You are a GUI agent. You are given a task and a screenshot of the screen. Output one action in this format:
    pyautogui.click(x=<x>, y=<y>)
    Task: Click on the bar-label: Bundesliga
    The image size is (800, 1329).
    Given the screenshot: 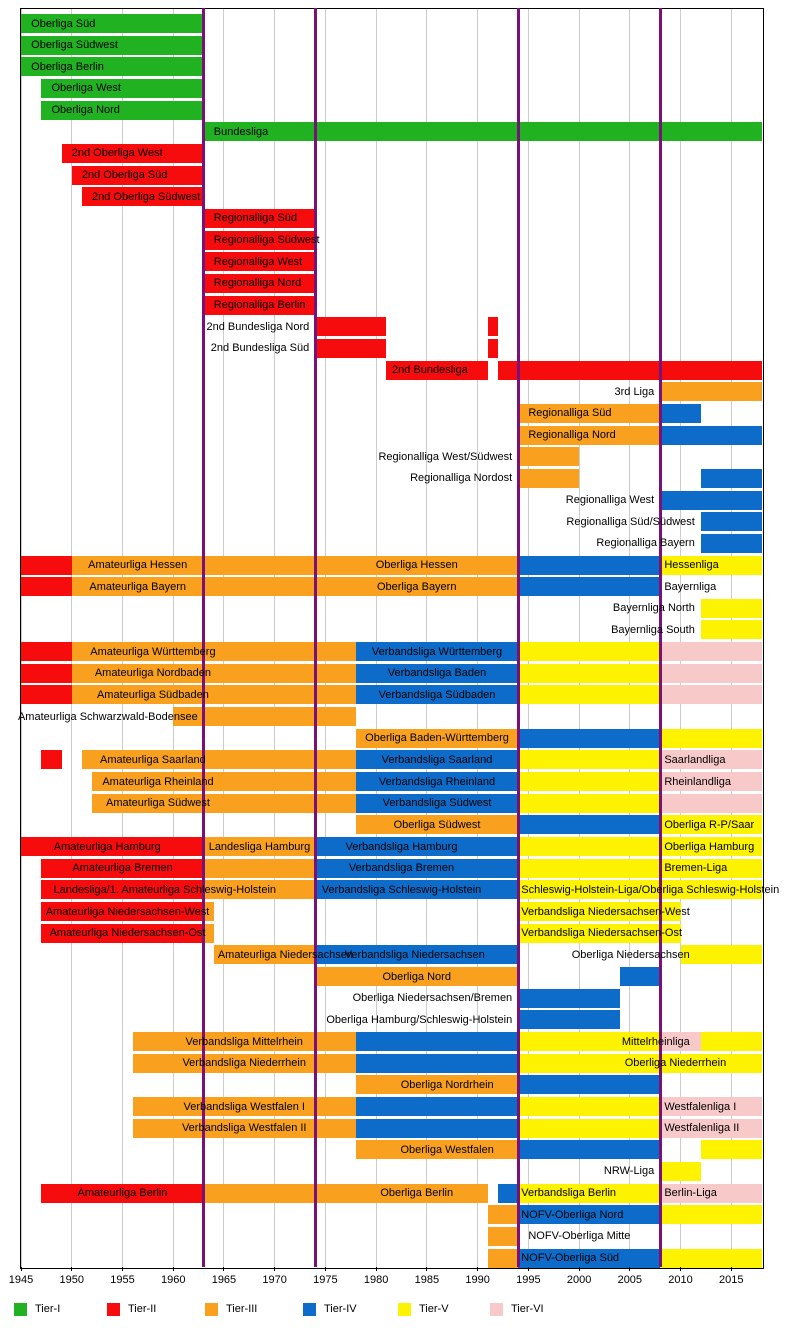 What is the action you would take?
    pyautogui.click(x=241, y=131)
    